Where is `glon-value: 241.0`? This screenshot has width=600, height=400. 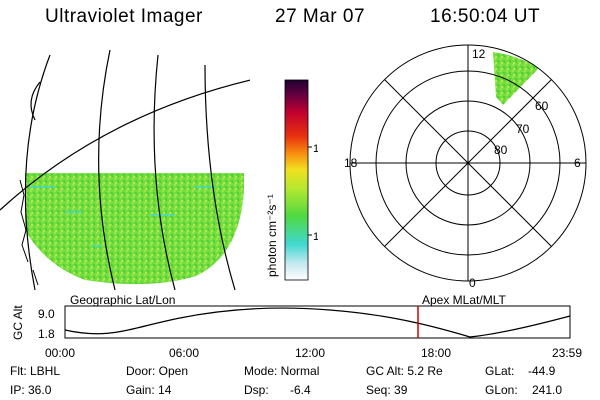 glon-value: 241.0 is located at coordinates (547, 390).